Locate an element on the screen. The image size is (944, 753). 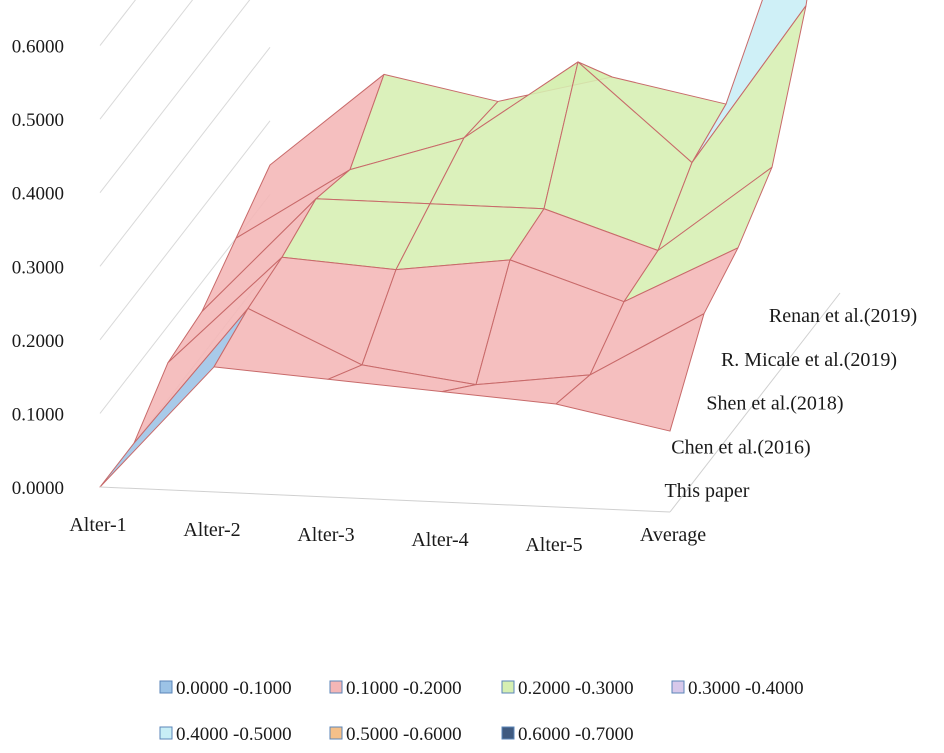
legend-label: 0.3000 -0.4000 is located at coordinates (746, 688).